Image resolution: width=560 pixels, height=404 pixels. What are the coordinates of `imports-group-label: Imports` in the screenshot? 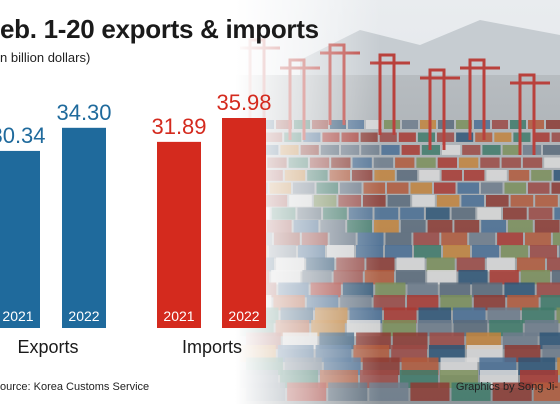 It's located at (212, 347).